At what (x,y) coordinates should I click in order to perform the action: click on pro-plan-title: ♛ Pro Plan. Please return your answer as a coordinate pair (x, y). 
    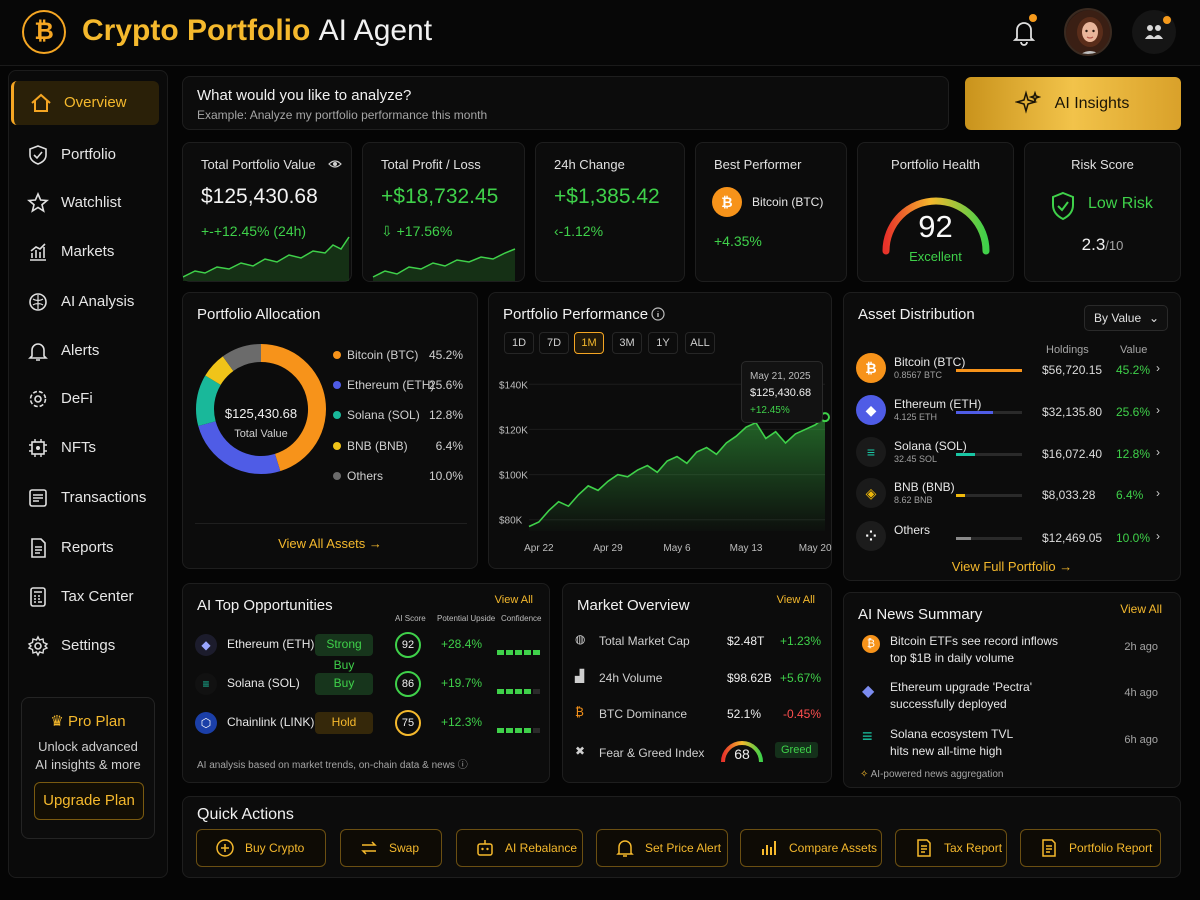
    Looking at the image, I should click on (88, 721).